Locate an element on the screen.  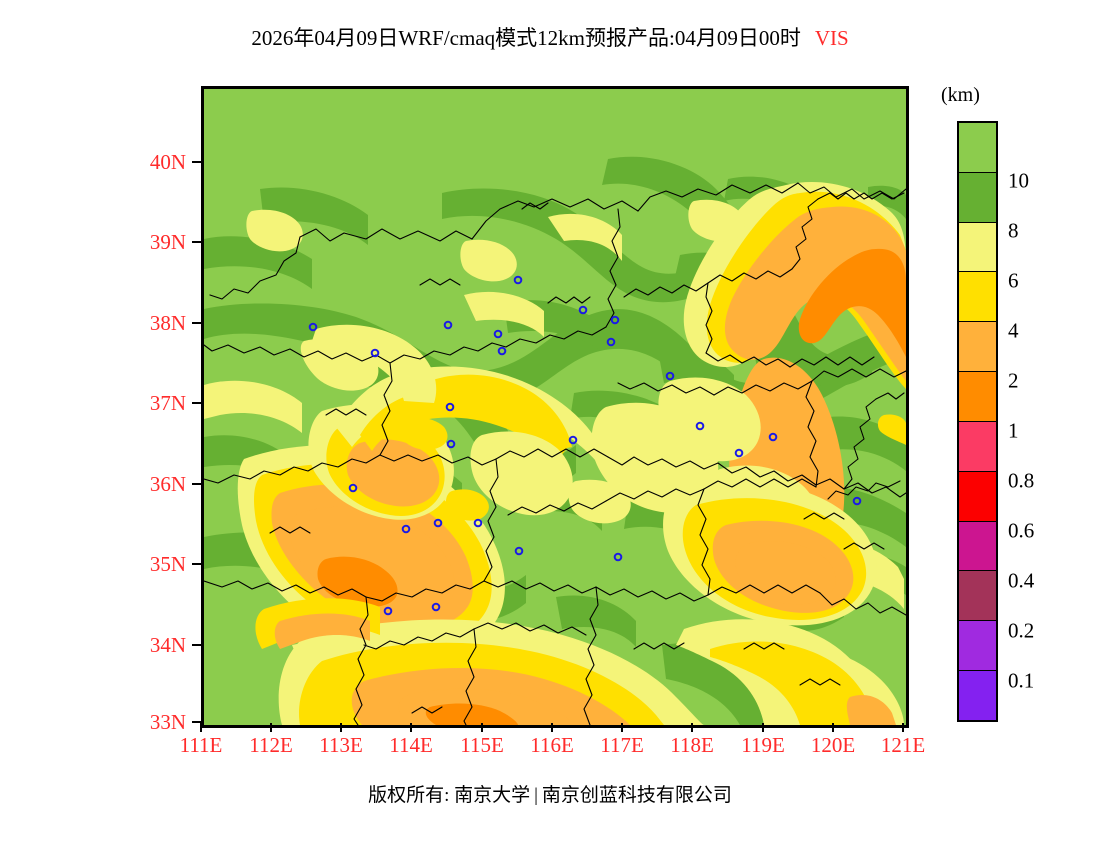
contour-1-2-ne is located at coordinates (852, 302).